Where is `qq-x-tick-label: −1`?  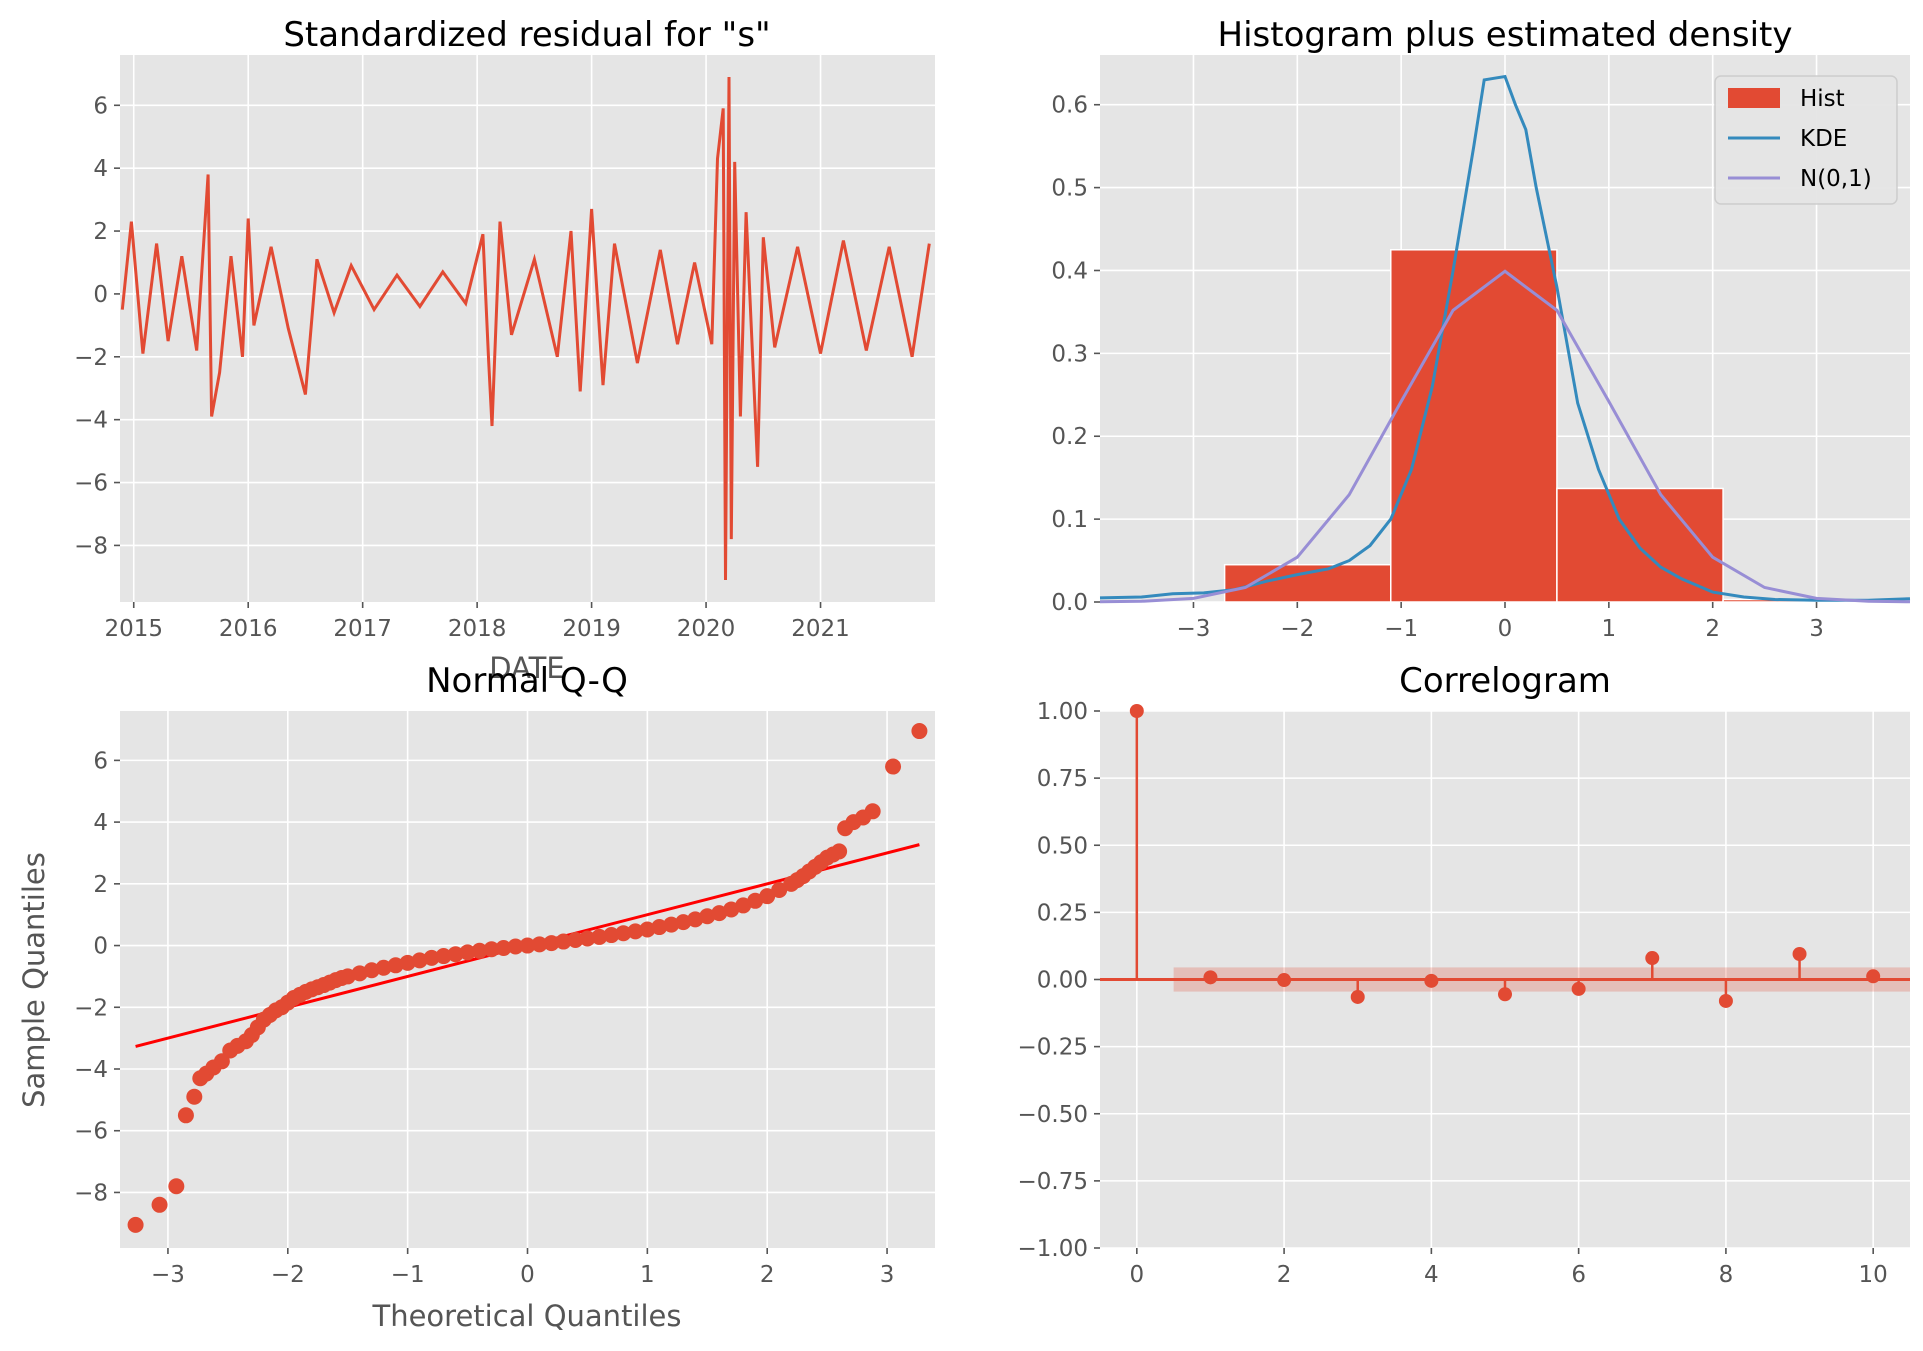
qq-x-tick-label: −1 is located at coordinates (408, 1275).